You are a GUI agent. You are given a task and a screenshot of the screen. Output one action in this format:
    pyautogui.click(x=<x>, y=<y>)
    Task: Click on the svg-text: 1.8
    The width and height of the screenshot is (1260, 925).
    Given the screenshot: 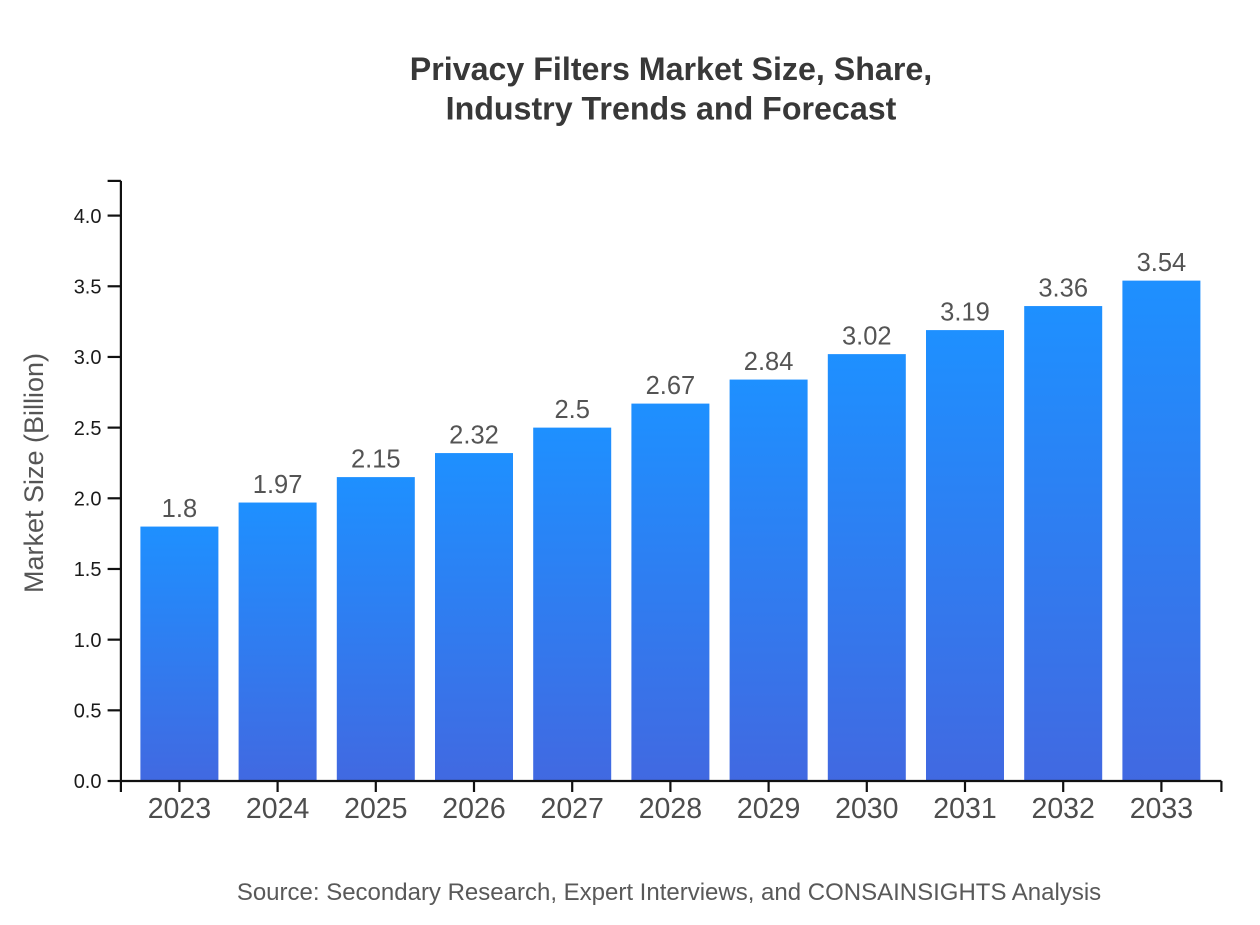 What is the action you would take?
    pyautogui.click(x=179, y=509)
    